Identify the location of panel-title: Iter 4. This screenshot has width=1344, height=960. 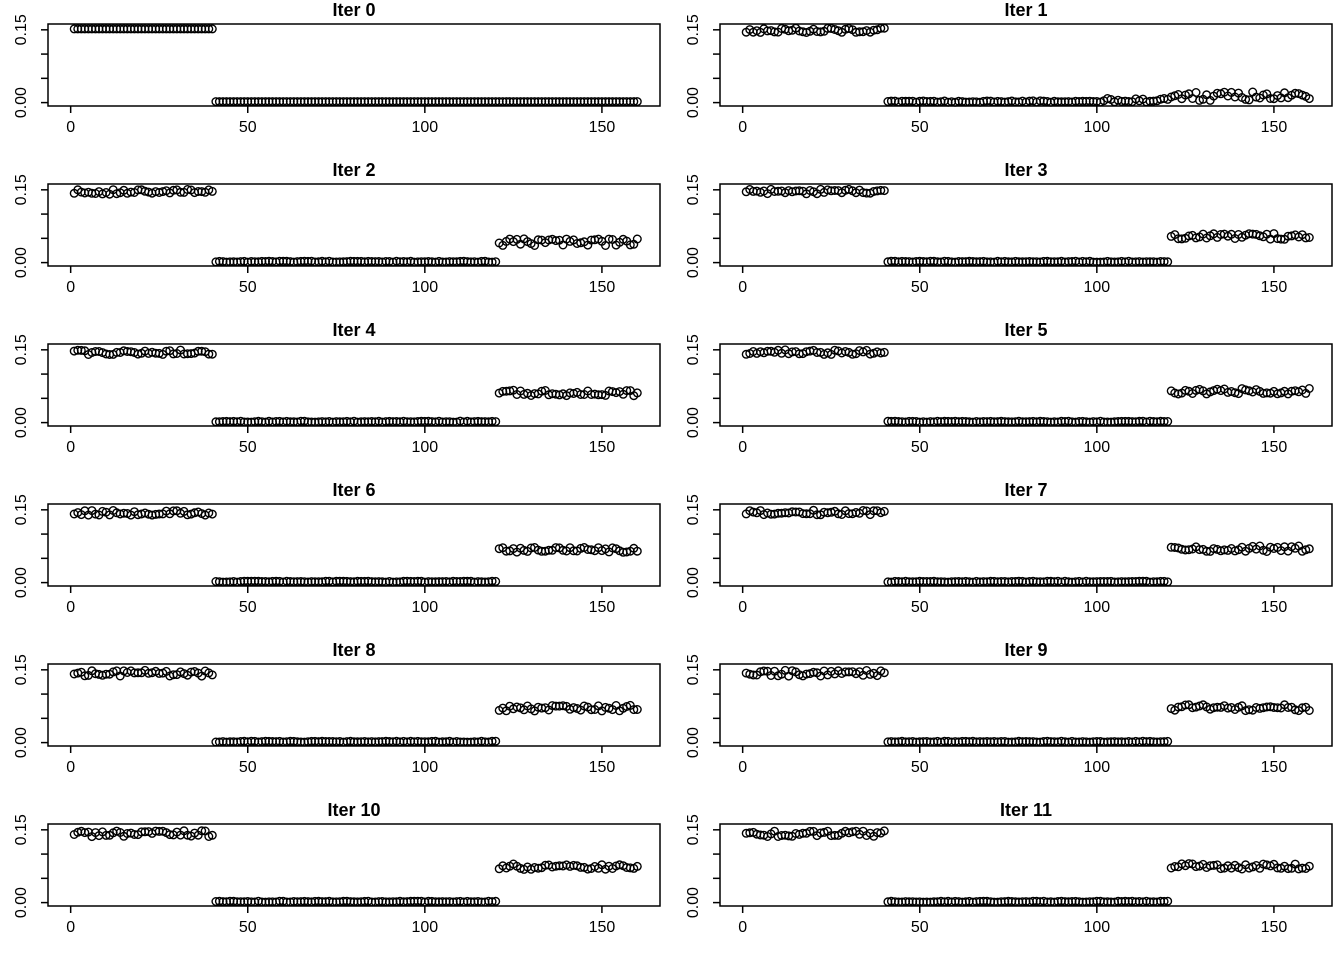
(353, 330).